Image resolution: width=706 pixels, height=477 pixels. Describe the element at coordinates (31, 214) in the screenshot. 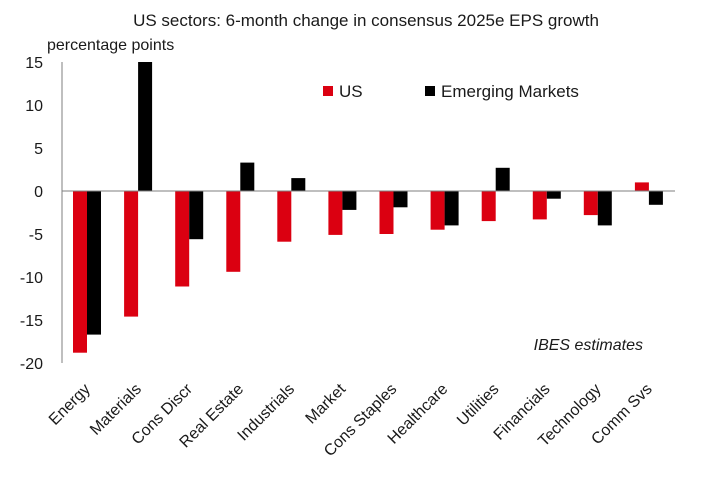

I see `y-tick-labels: 15 10 5 0 -5 -10 -15 -20` at that location.